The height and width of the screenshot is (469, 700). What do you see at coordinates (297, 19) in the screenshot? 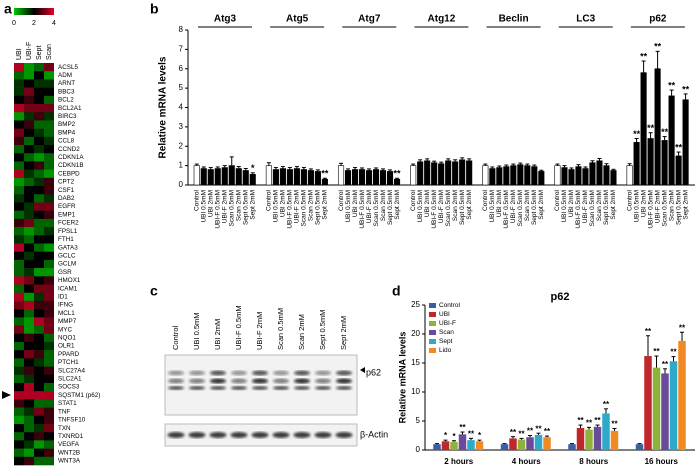
I see `group-title: Atg5` at bounding box center [297, 19].